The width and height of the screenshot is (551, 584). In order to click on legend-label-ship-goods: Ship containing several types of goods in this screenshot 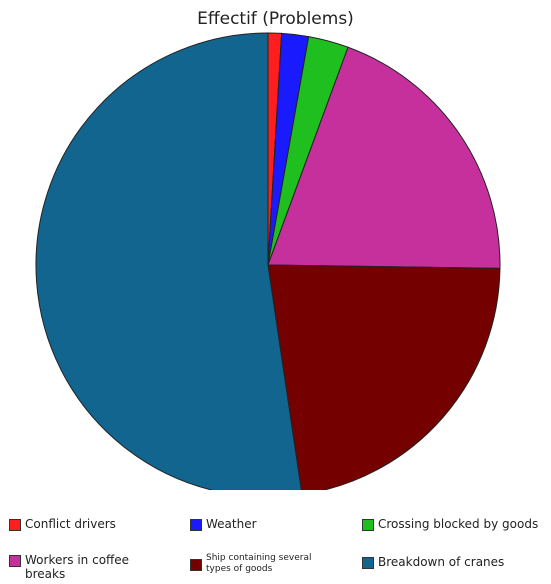, I will do `click(259, 563)`.